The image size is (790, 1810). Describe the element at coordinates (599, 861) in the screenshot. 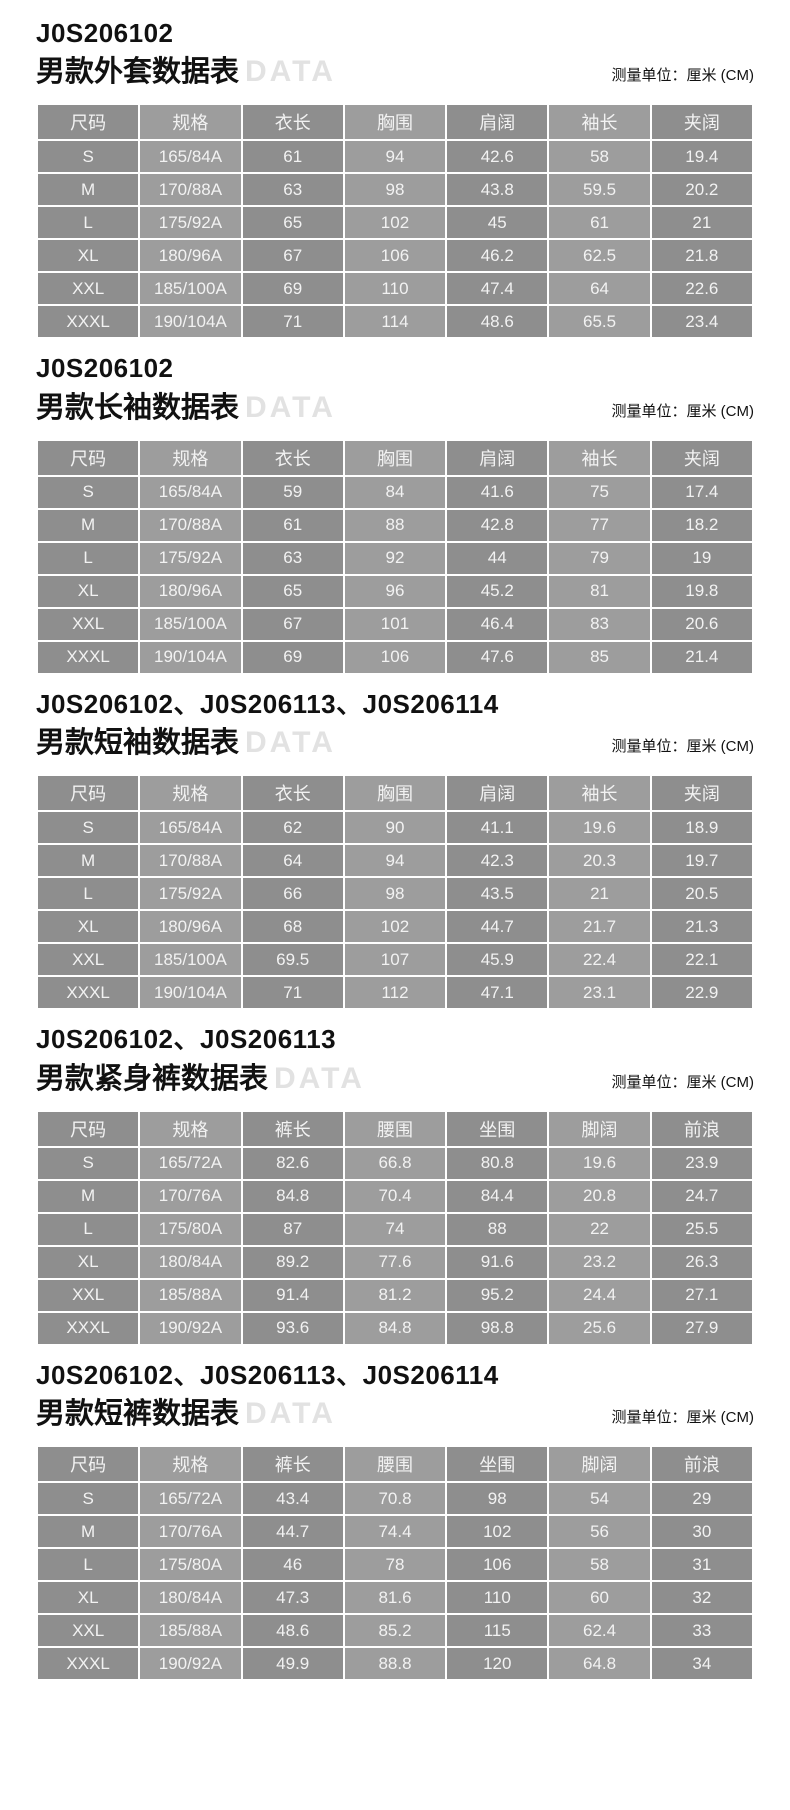

I see `measurement-cell: 20.3` at that location.